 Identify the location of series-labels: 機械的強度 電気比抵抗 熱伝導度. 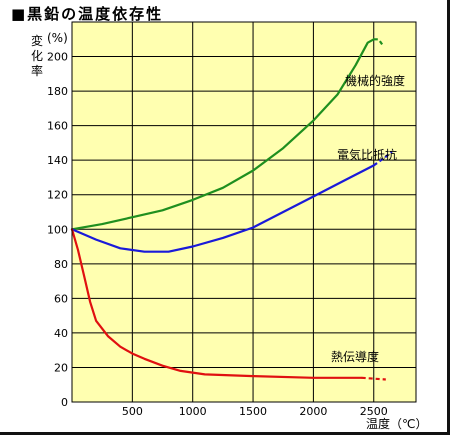
(368, 218).